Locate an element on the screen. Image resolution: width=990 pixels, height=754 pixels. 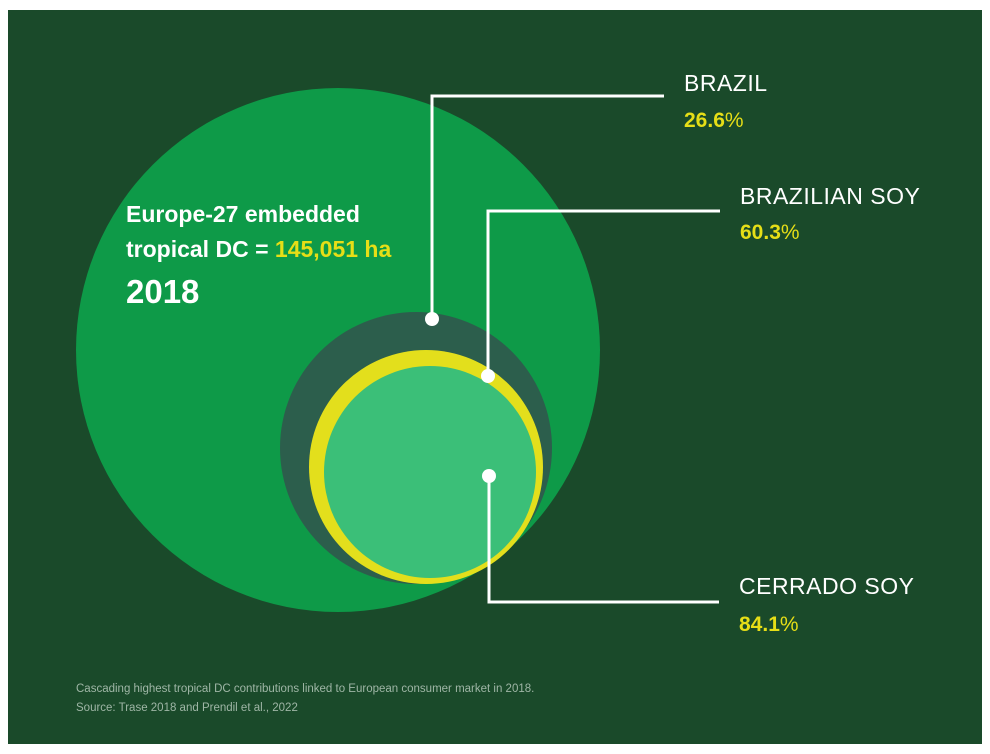
brazilian-soy-label: BRAZILIAN SOY is located at coordinates (830, 196).